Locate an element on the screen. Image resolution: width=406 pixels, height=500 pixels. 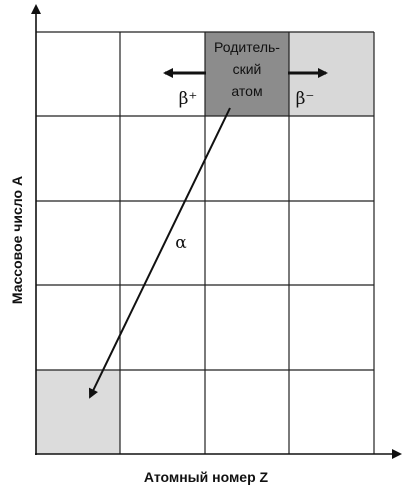
alpha-label: α is located at coordinates (181, 243).